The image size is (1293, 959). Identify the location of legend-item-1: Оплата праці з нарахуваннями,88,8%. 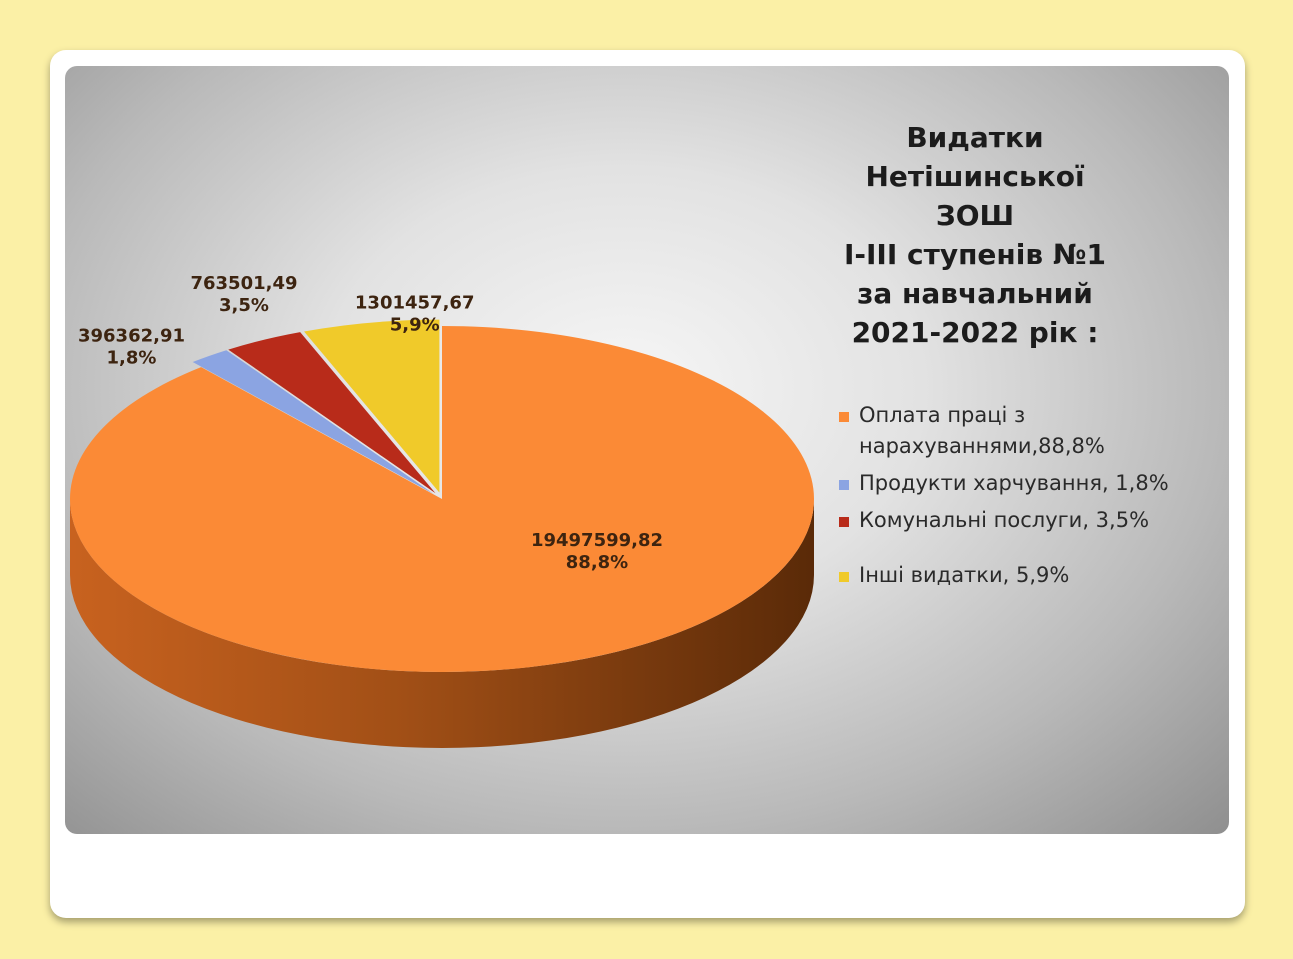
(1027, 431).